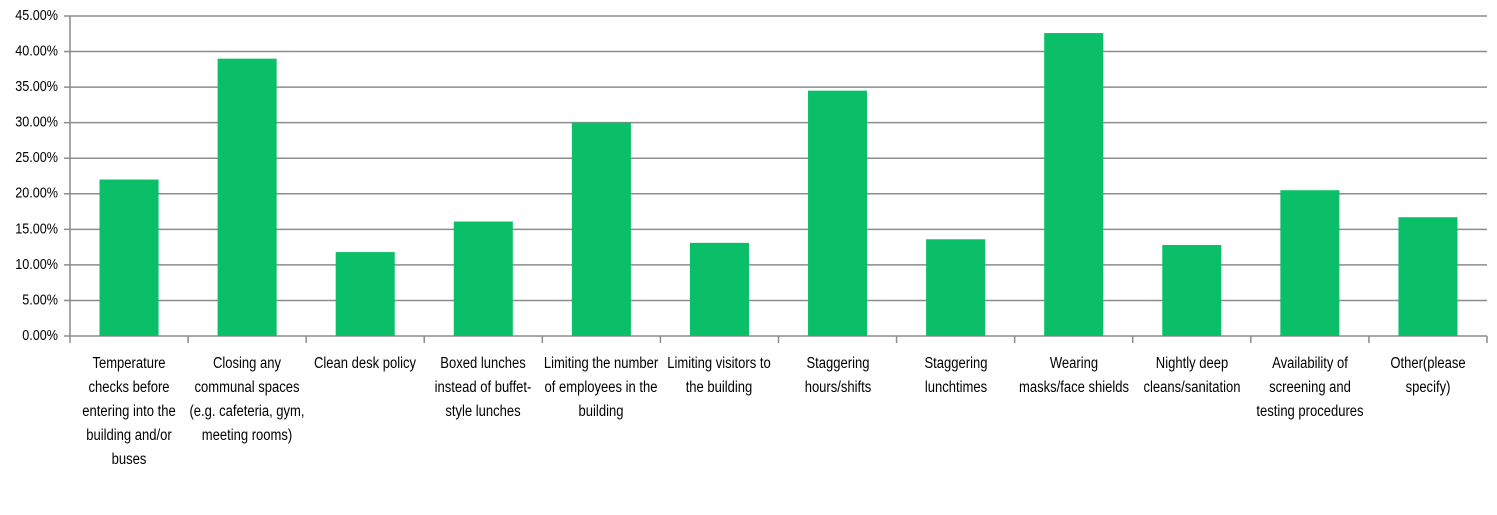 The image size is (1497, 515). I want to click on x-tick-label: Nightly deep cleans/sanitation, so click(1192, 375).